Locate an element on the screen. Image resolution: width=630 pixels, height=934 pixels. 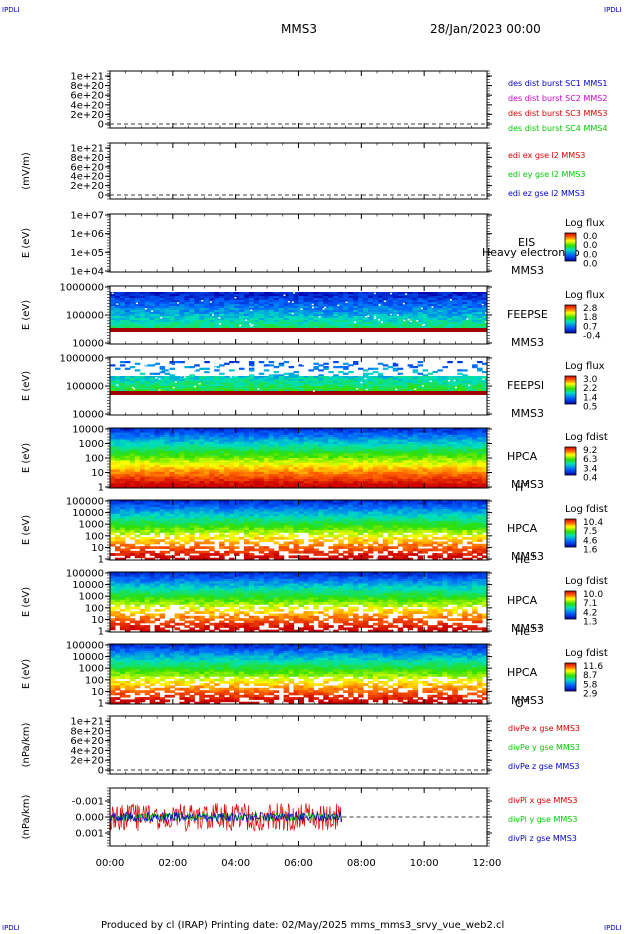
p2-ytick-label: 8e+20 is located at coordinates (87, 158).